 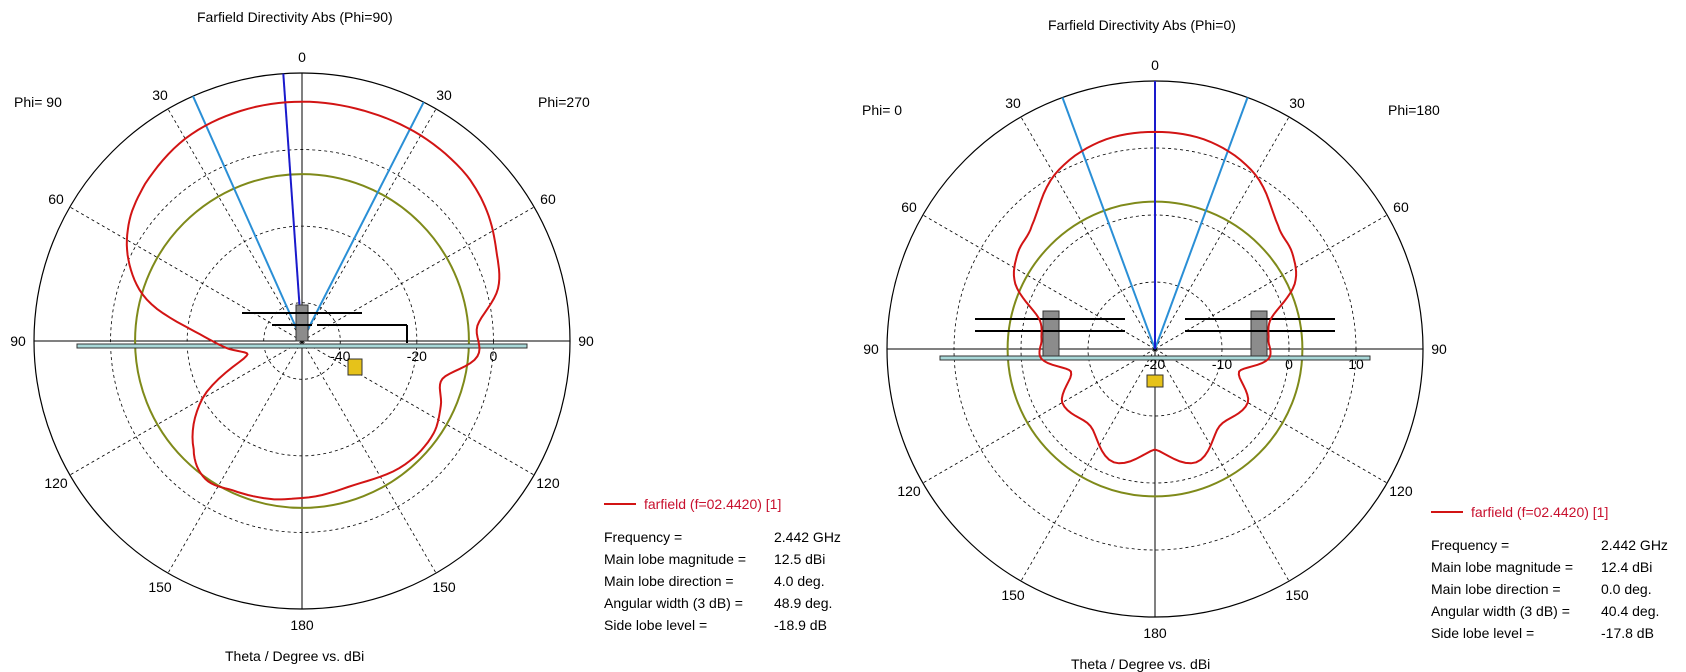 I want to click on plot2-stat-row: Angular width (3 dB) = 40.4 deg., so click(x=1549, y=611).